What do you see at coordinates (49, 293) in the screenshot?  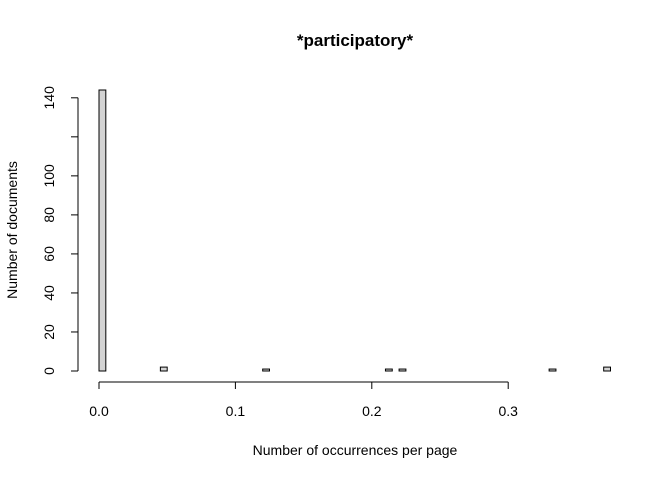 I see `y-tick-label: 40` at bounding box center [49, 293].